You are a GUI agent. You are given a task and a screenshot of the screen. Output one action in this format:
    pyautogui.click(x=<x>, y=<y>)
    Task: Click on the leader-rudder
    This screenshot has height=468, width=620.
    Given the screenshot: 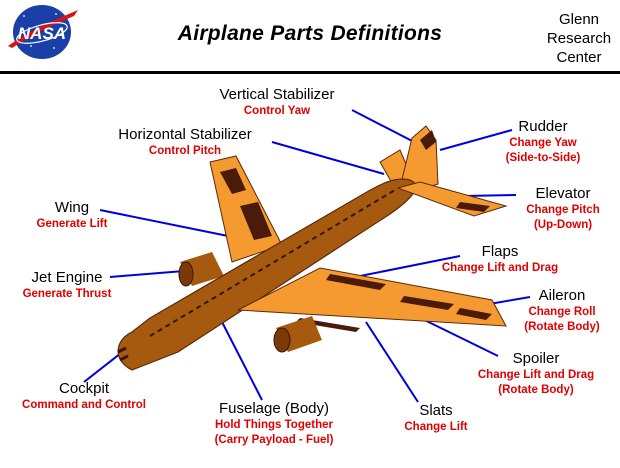 What is the action you would take?
    pyautogui.click(x=476, y=140)
    